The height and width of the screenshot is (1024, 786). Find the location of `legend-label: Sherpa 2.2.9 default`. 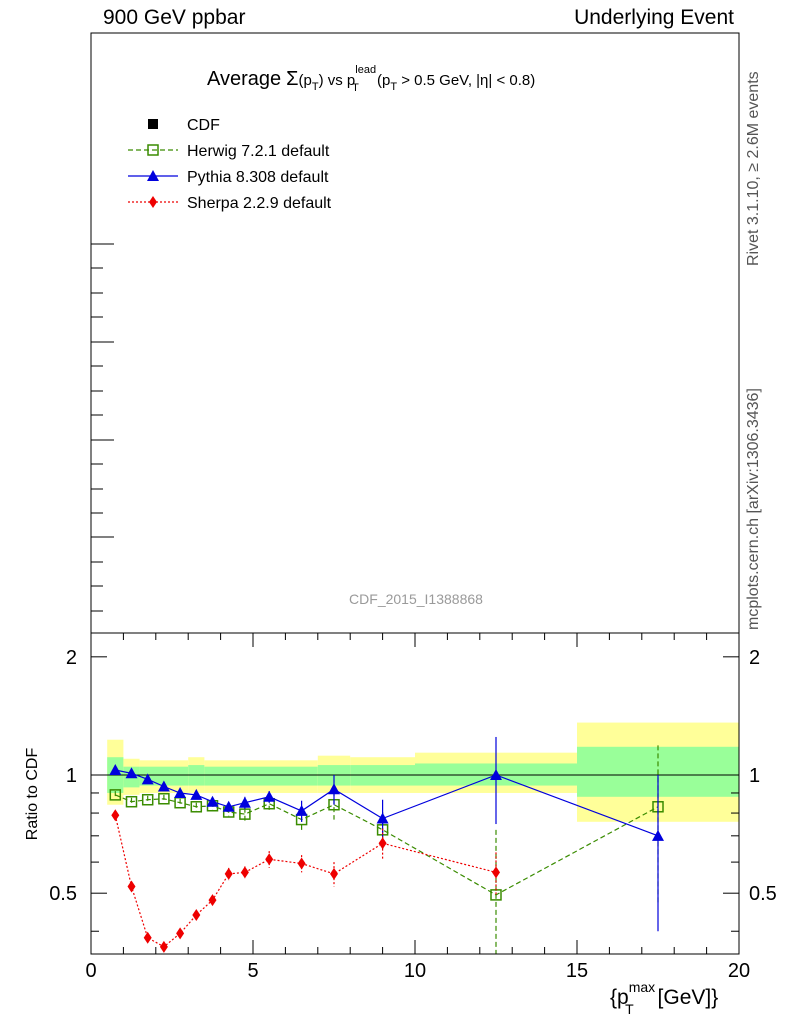

legend-label: Sherpa 2.2.9 default is located at coordinates (259, 203).